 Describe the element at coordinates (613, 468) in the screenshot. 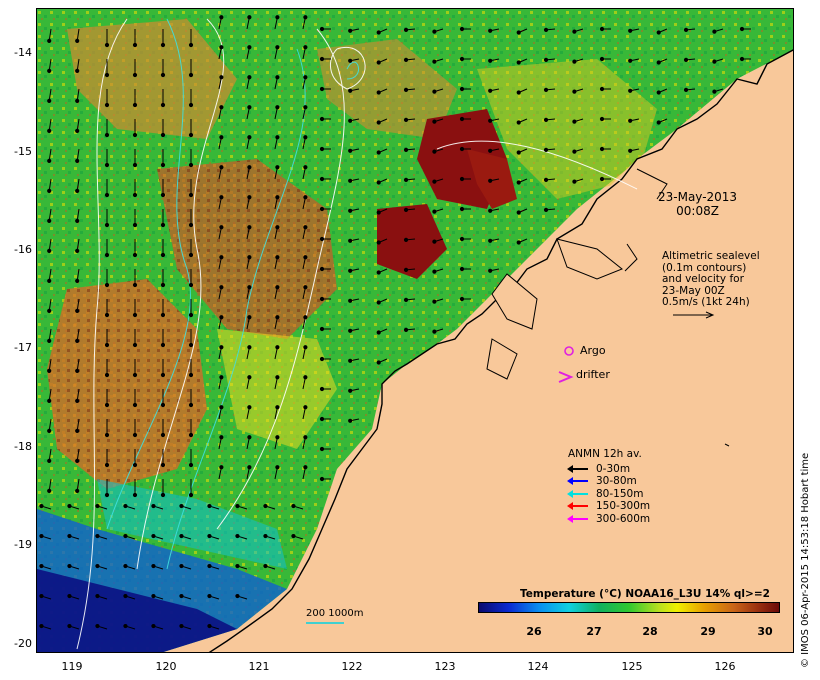

I see `legend-label: 0-30m` at that location.